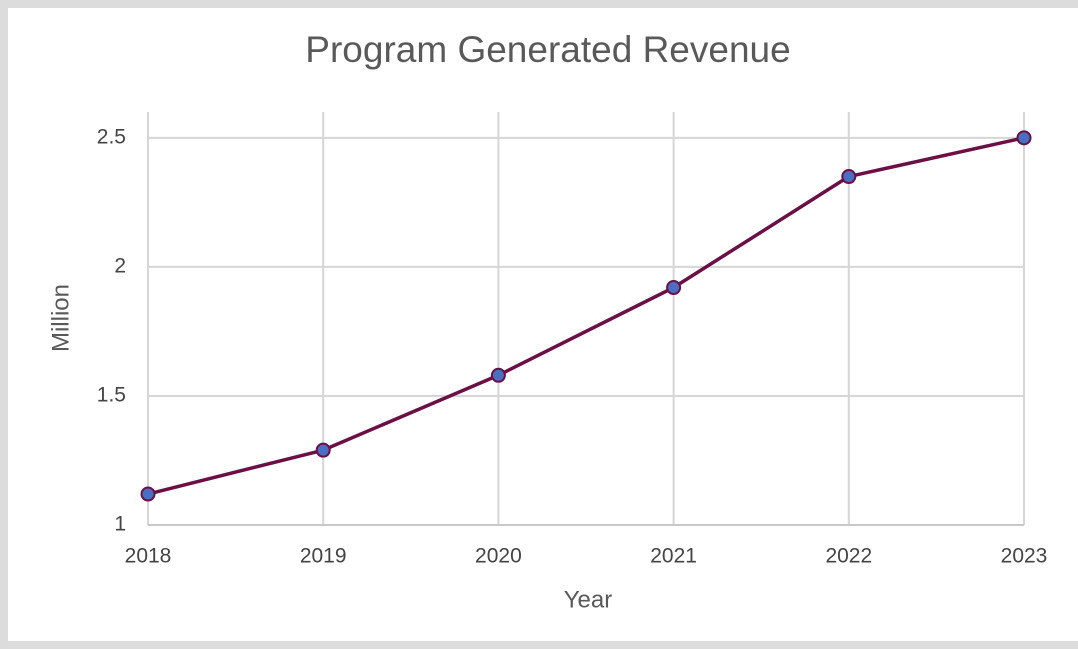 This screenshot has width=1078, height=649. Describe the element at coordinates (111, 136) in the screenshot. I see `y-tick-label: 2.5` at that location.